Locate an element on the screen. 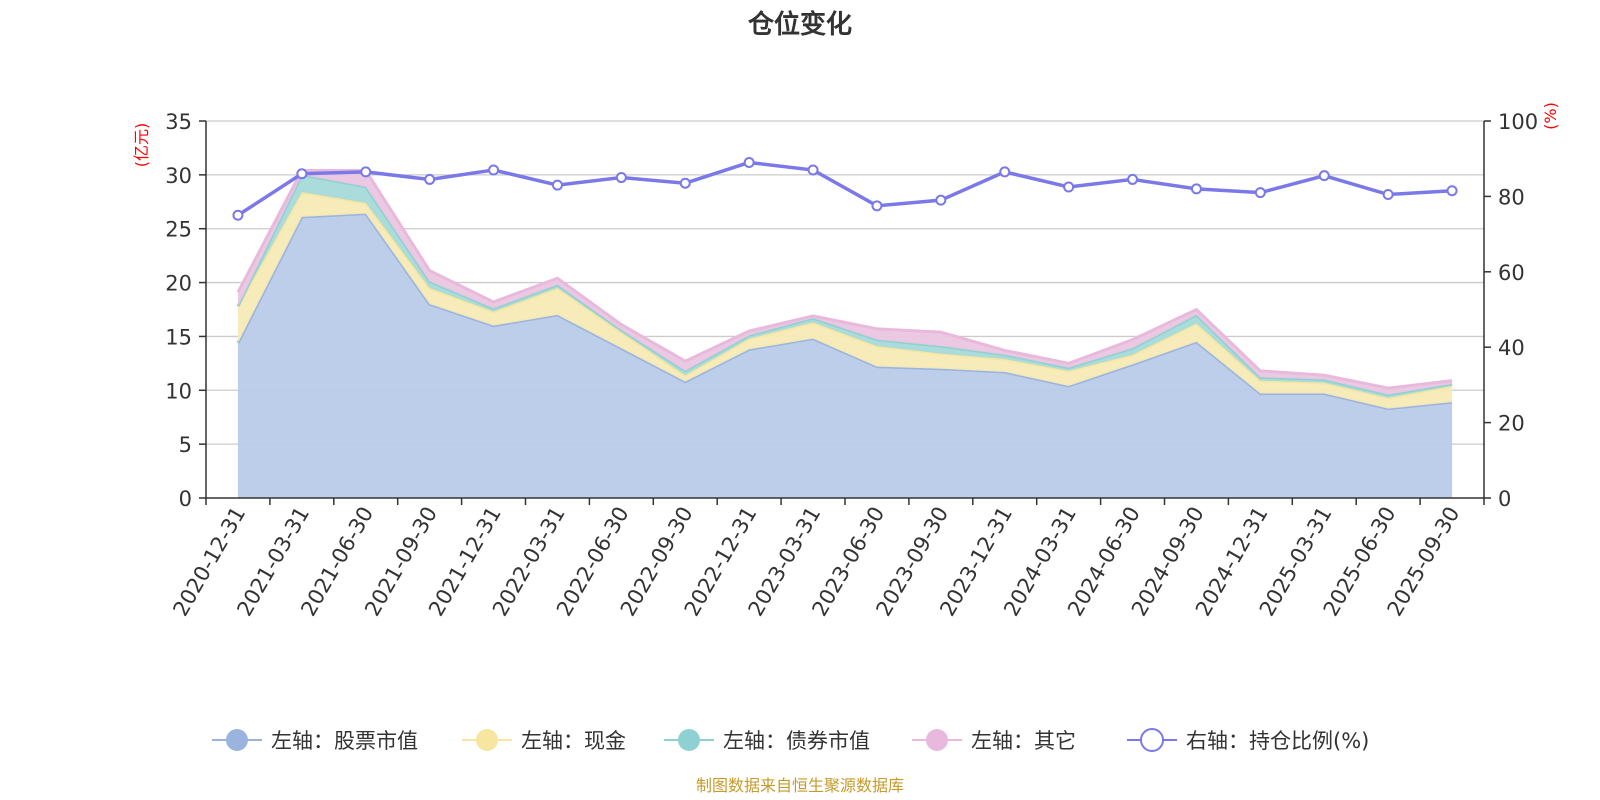 The height and width of the screenshot is (800, 1600). data-source-note: 制图数据来自恒生聚源数据库 is located at coordinates (800, 785).